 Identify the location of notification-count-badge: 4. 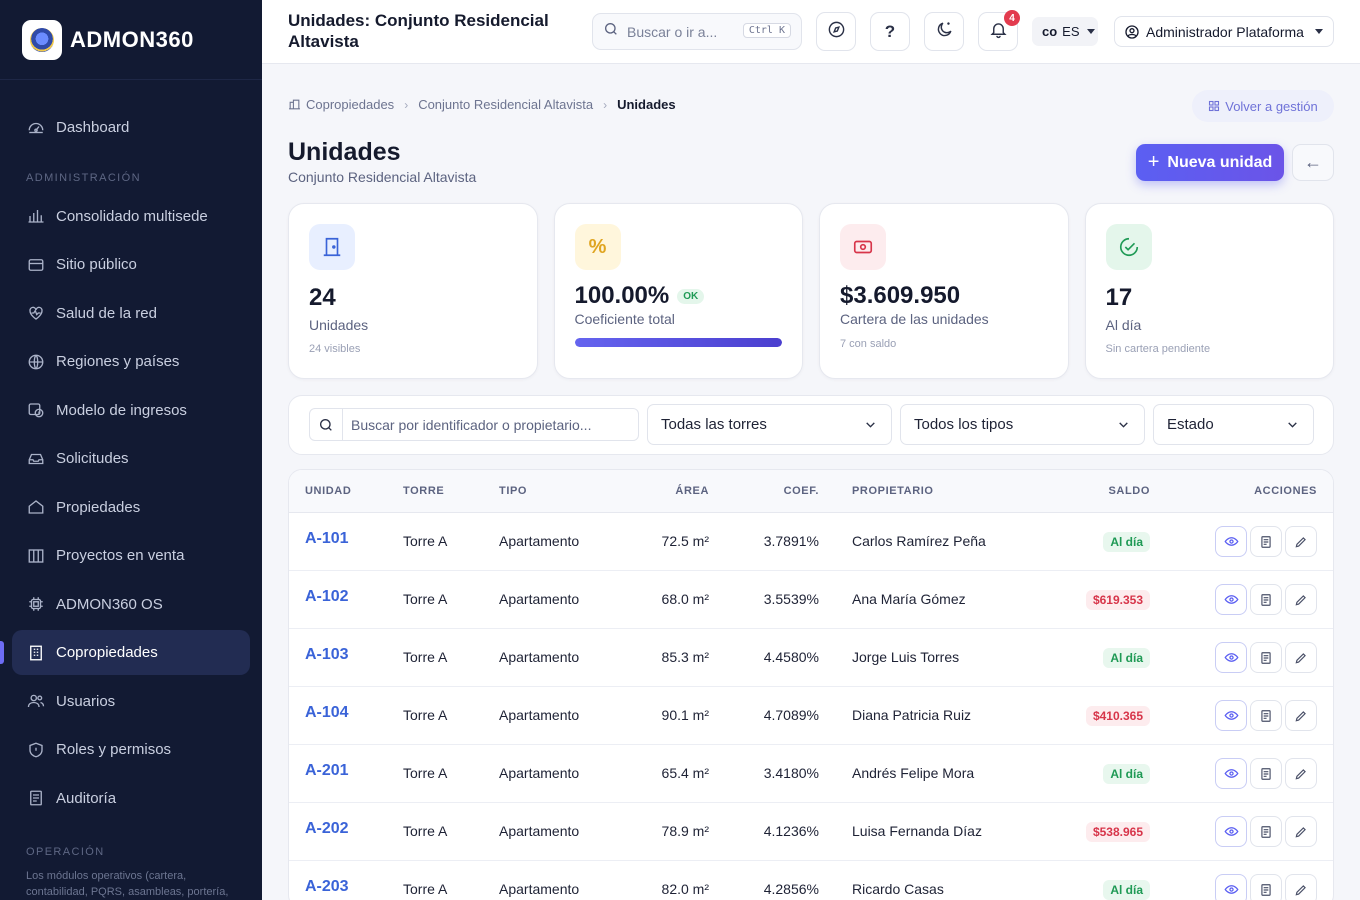
(1012, 18).